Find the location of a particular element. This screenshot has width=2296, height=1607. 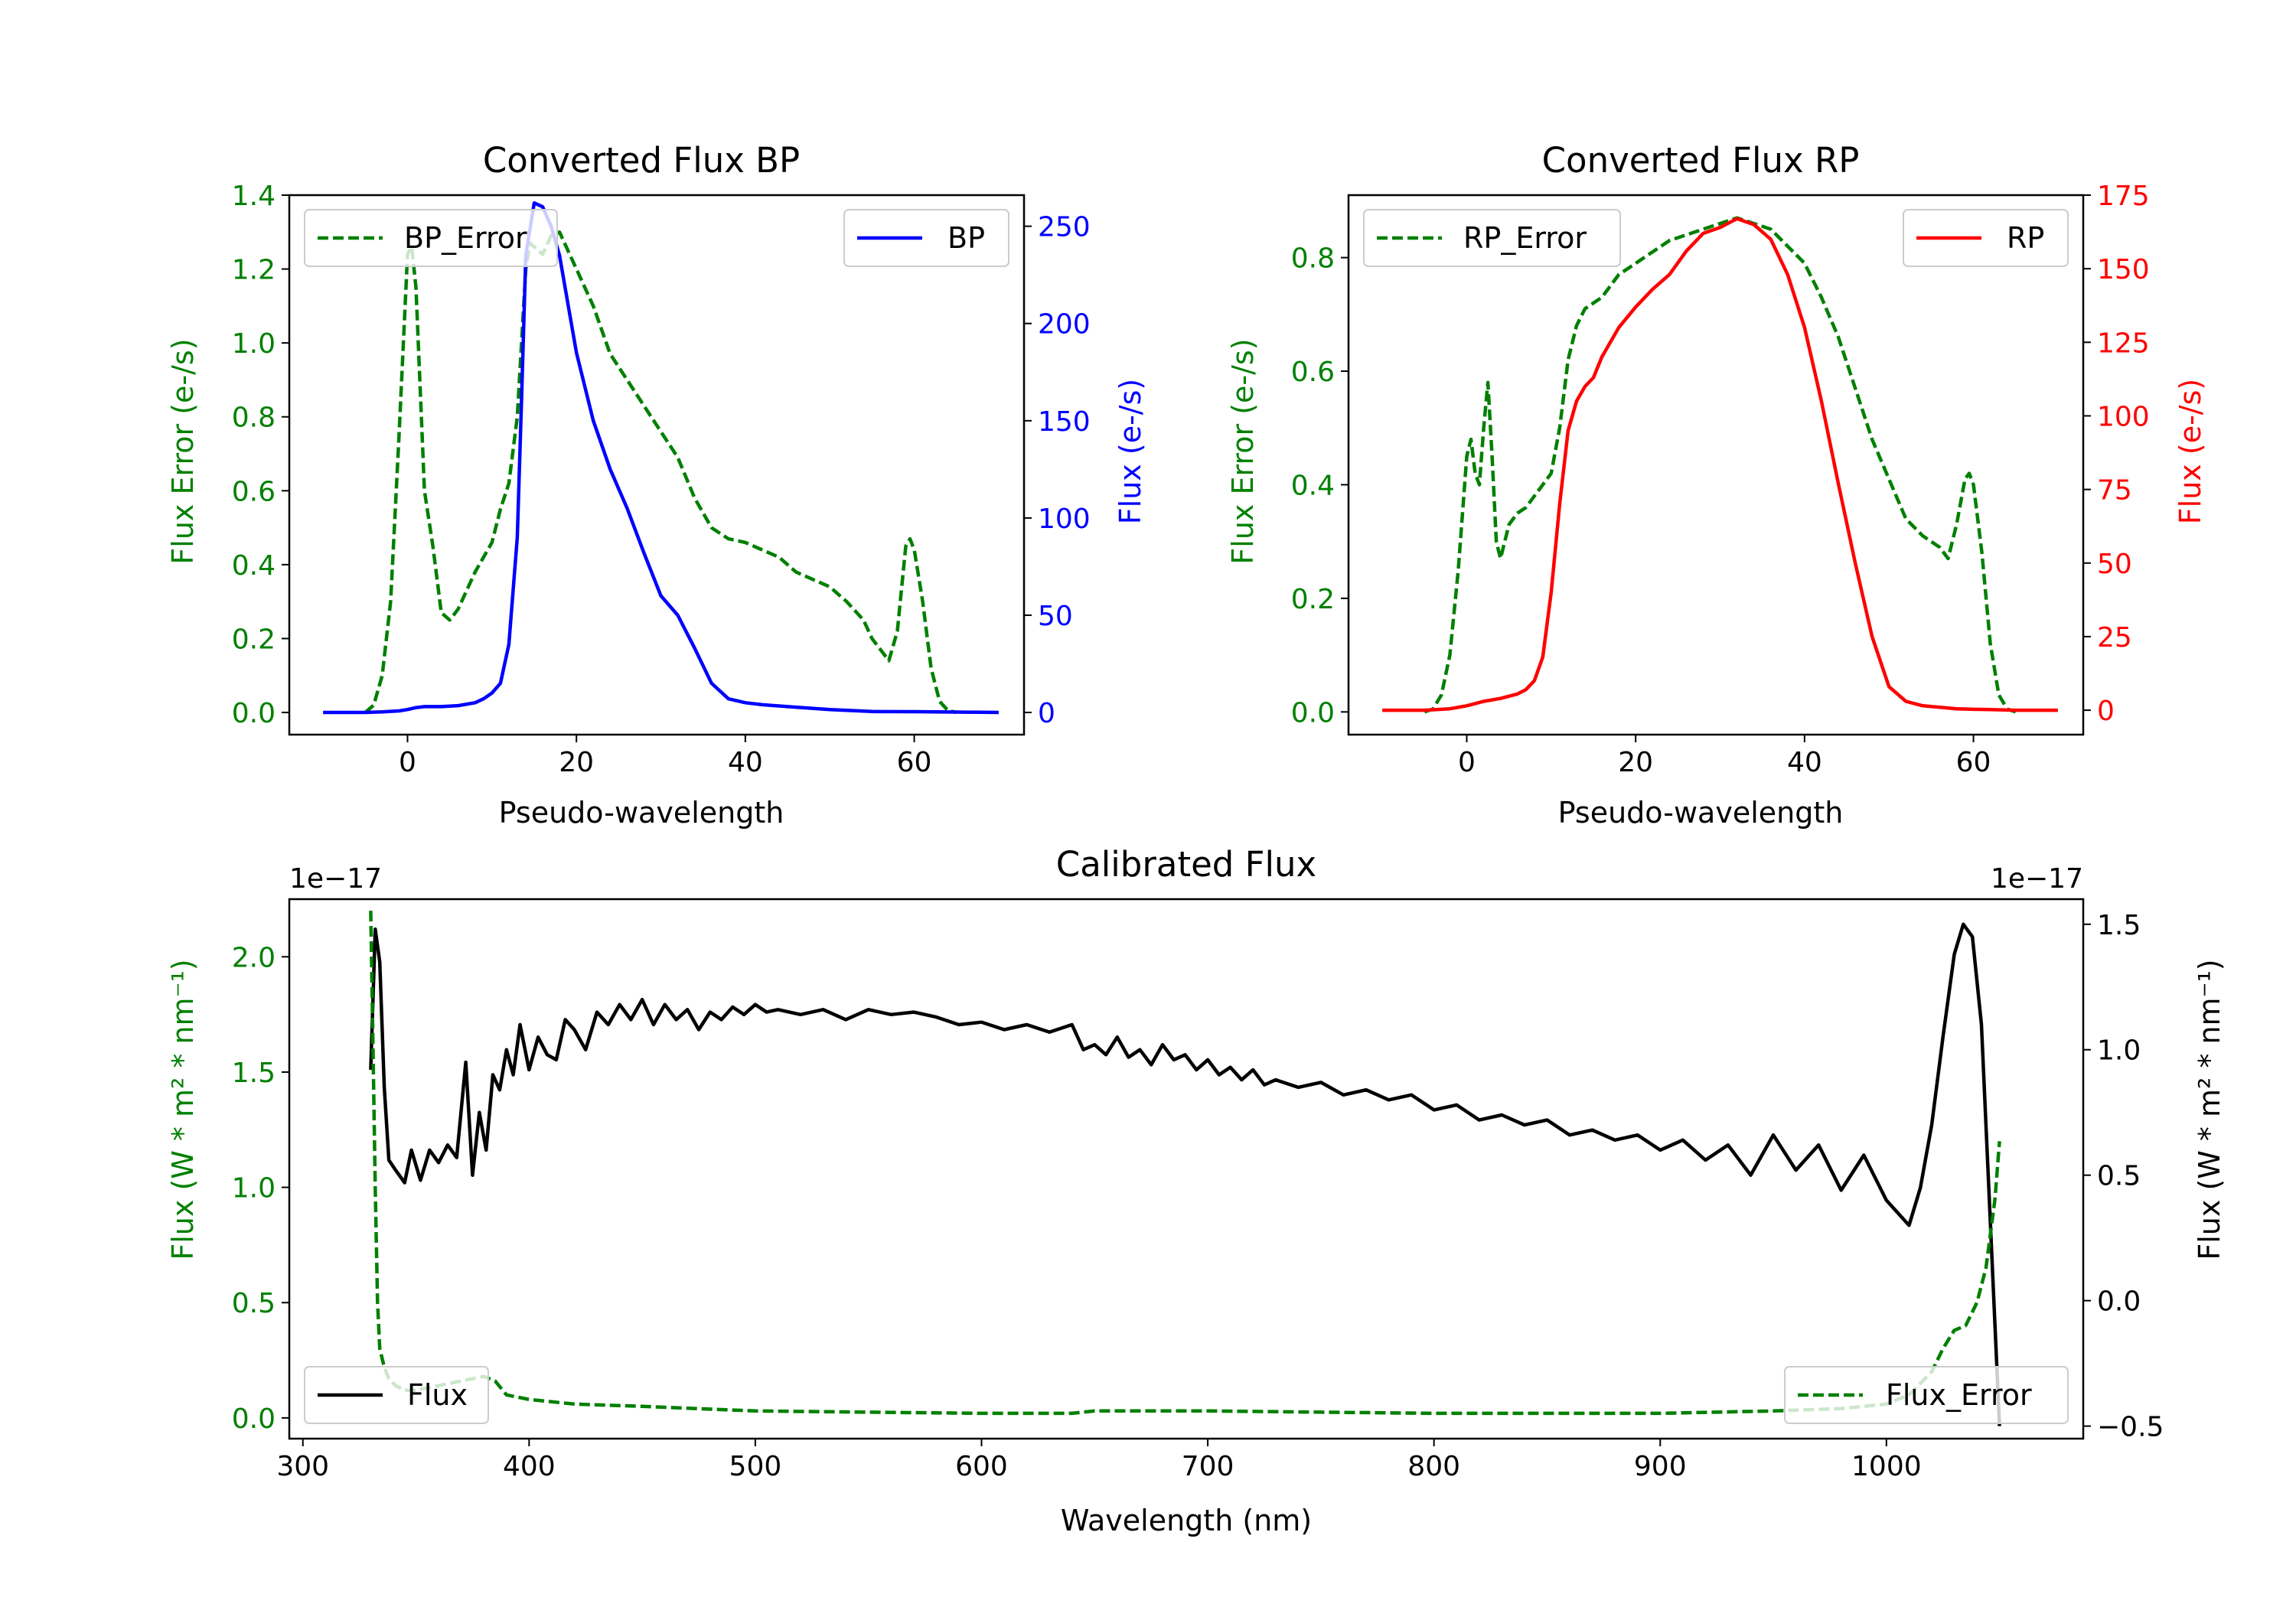

legend-right: BP is located at coordinates (926, 238).